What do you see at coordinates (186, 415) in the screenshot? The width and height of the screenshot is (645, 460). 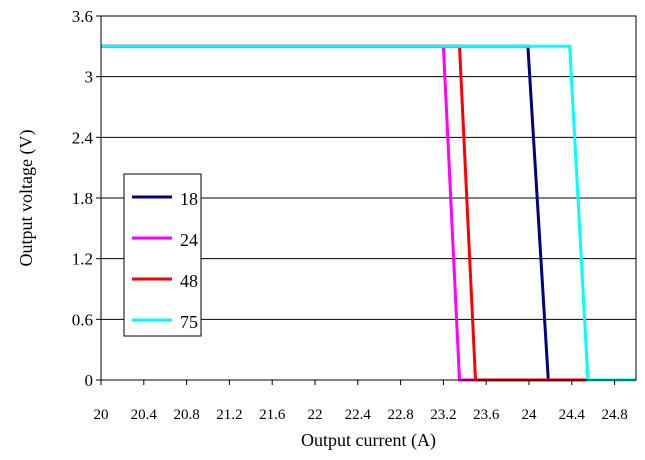 I see `x-tick-label: 20.8` at bounding box center [186, 415].